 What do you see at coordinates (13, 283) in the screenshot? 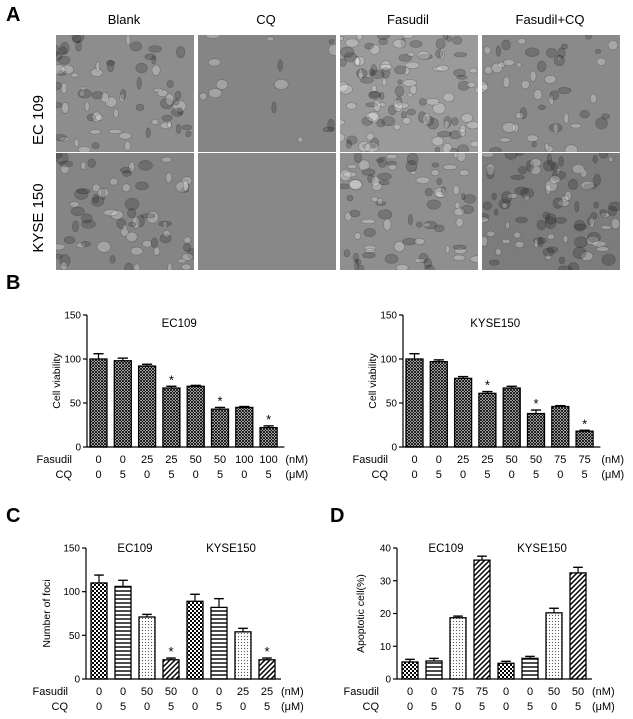
I see `panel-label-b: B` at bounding box center [13, 283].